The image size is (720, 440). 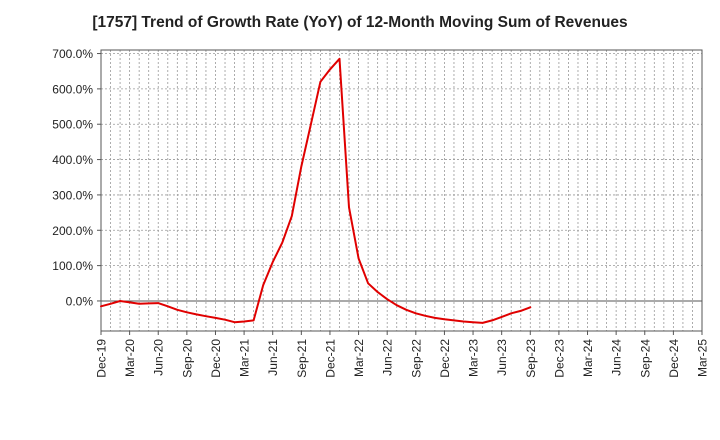 I want to click on x-tick-label: Jun-22, so click(x=388, y=357).